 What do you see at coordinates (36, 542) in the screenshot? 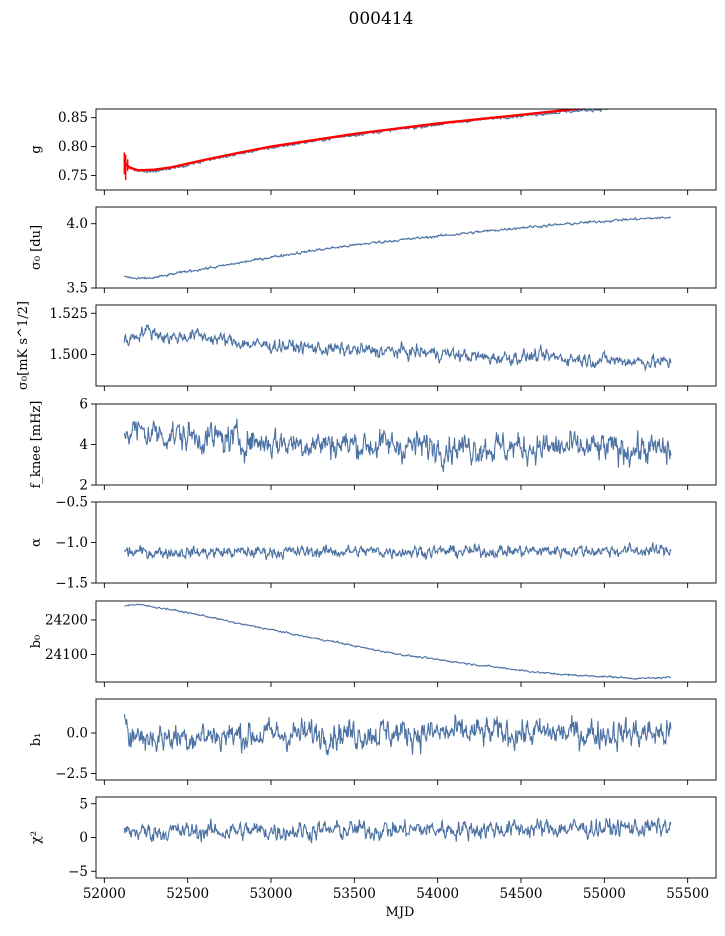
I see `y-axis-label: α` at bounding box center [36, 542].